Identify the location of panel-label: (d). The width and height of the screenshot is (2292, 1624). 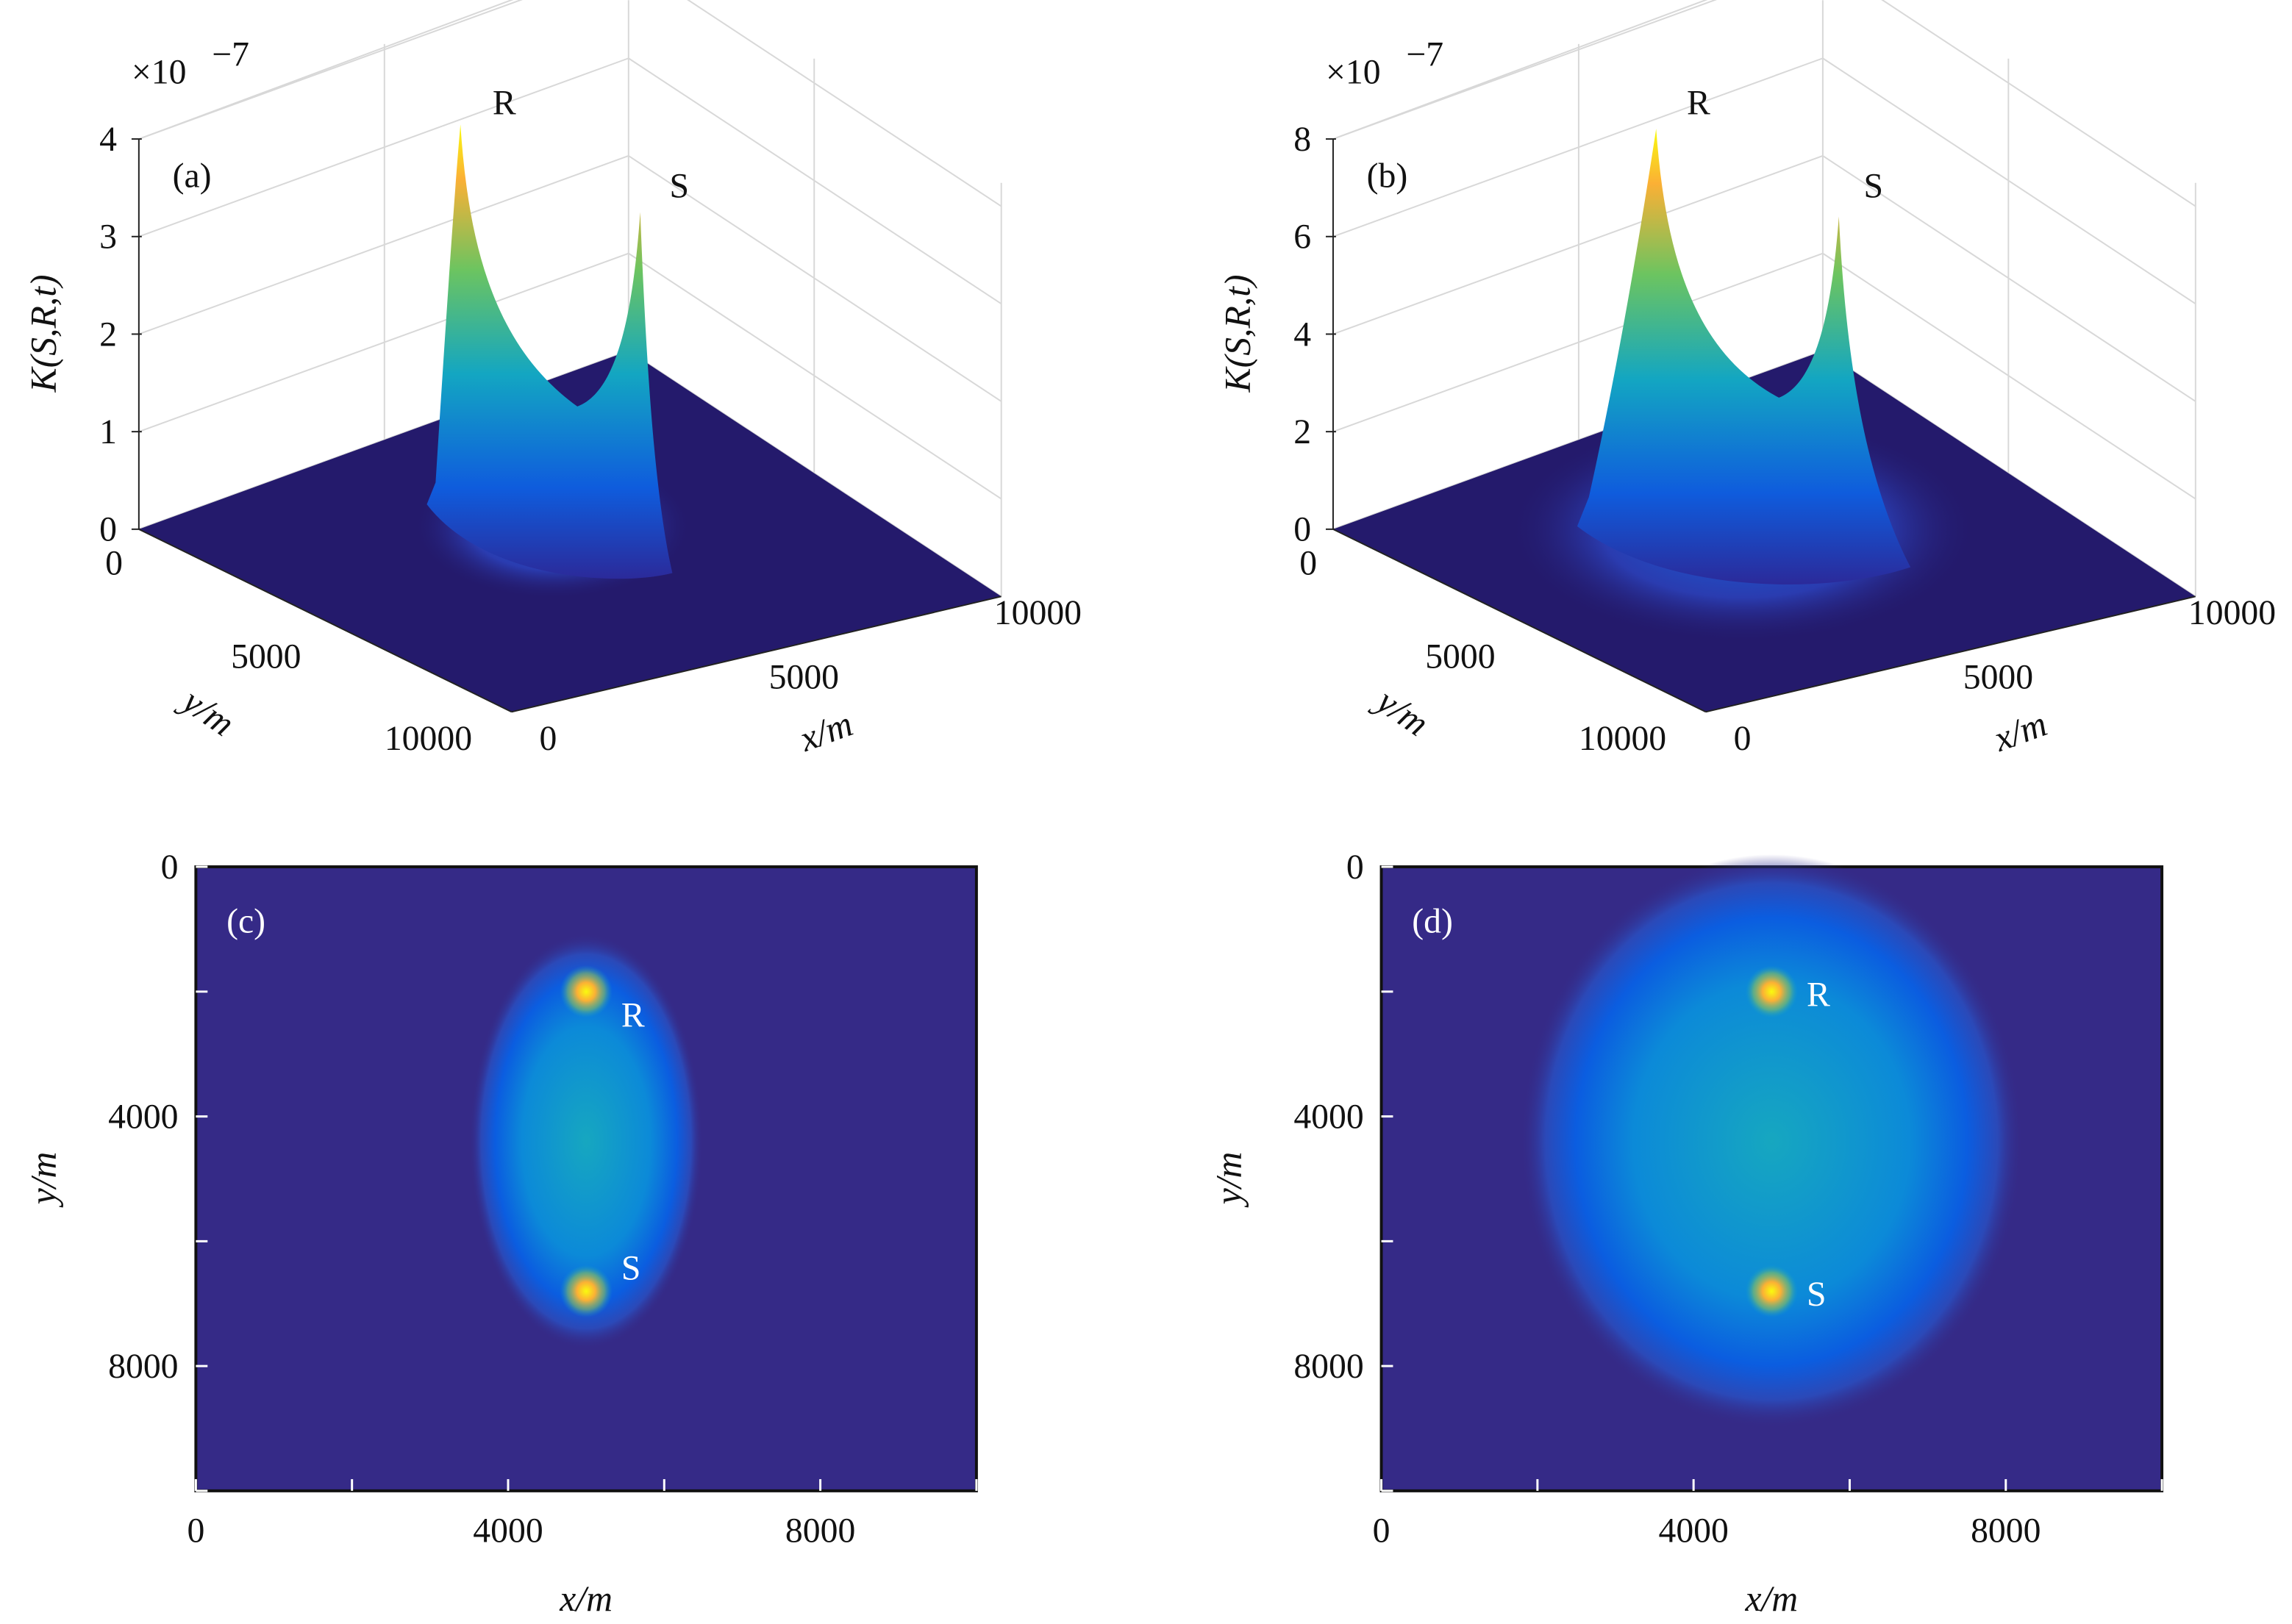
(1432, 921).